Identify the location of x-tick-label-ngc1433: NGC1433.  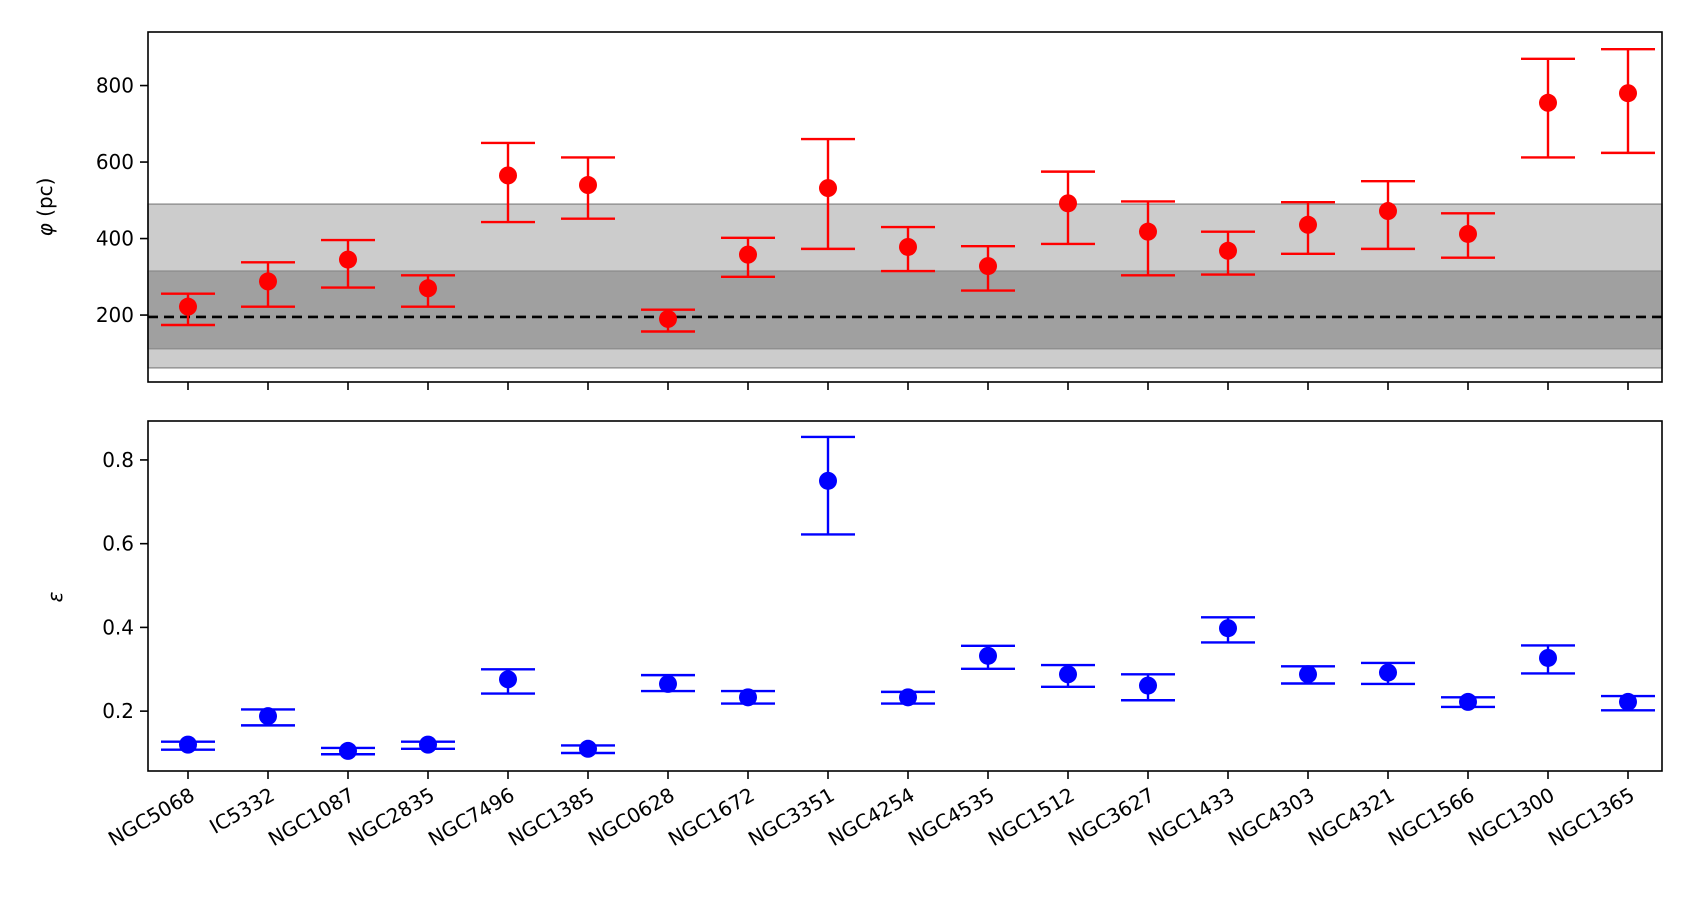
(1191, 817).